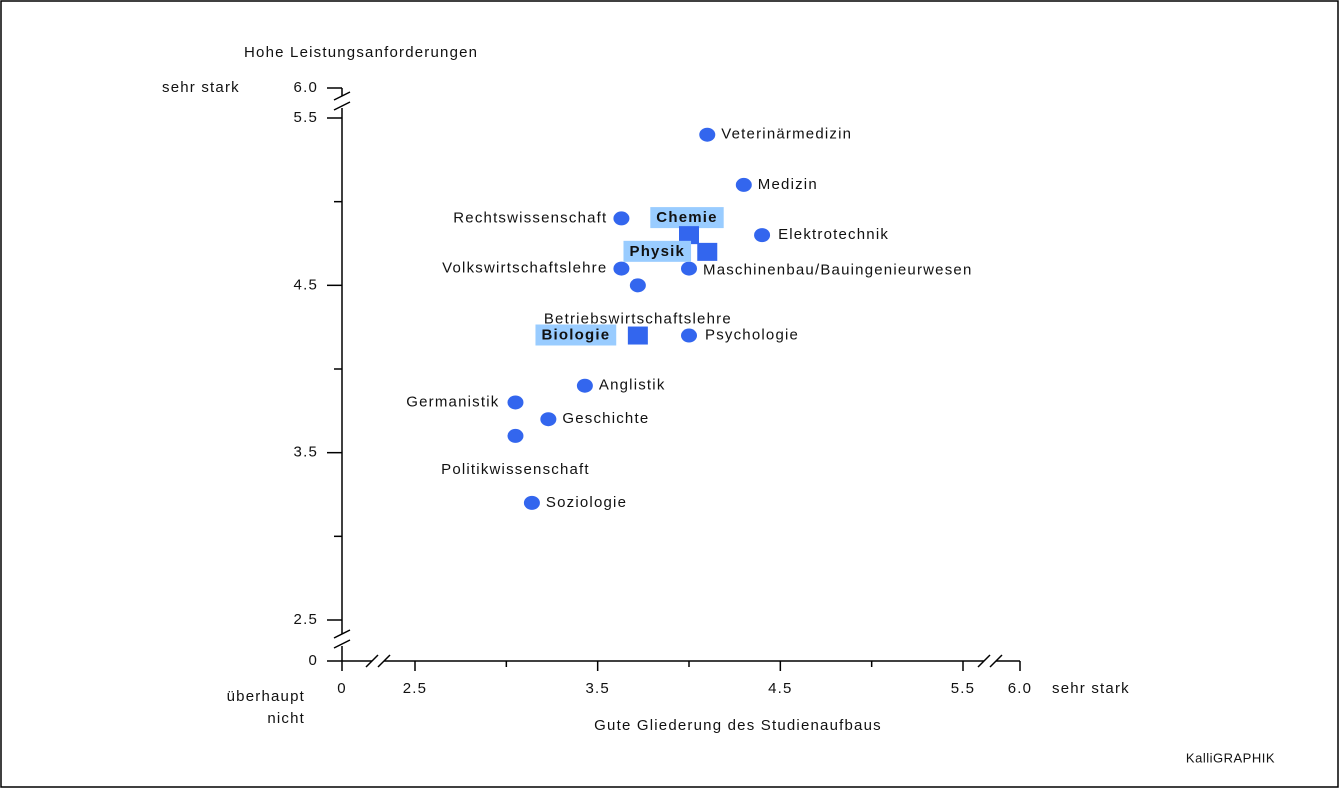 The height and width of the screenshot is (795, 1343). What do you see at coordinates (1020, 688) in the screenshot?
I see `x-tick-label: 6.0` at bounding box center [1020, 688].